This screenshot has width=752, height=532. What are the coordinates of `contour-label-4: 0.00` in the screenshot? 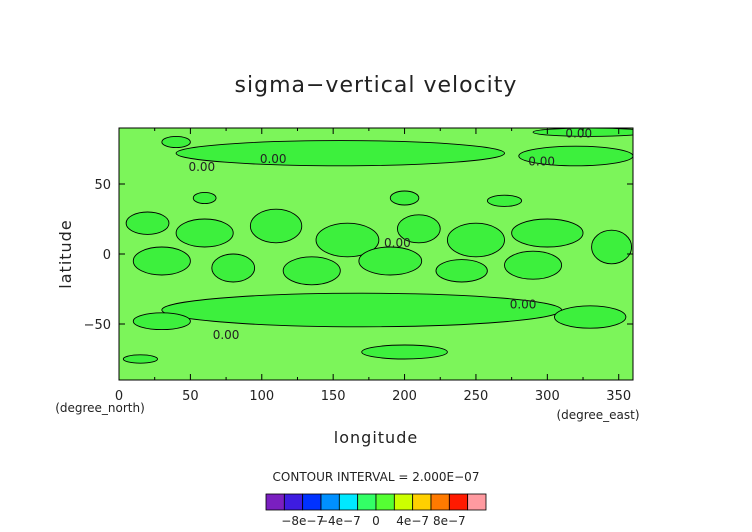 It's located at (397, 243).